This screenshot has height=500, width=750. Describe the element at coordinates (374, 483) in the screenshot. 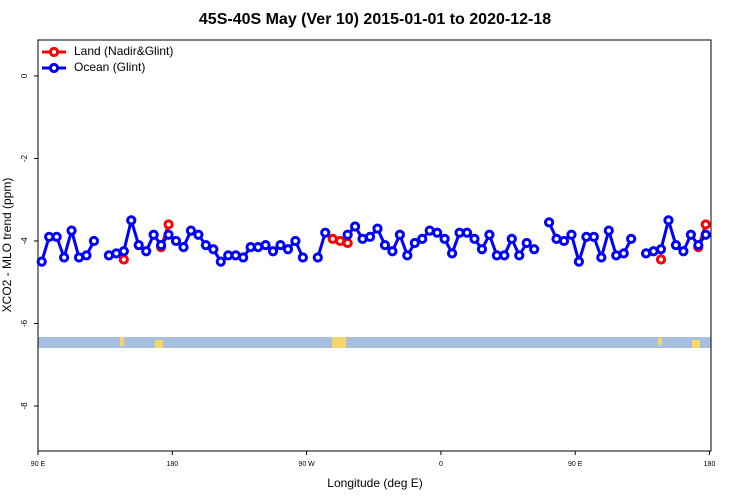

I see `x-axis-label: Longitude (deg E)` at that location.